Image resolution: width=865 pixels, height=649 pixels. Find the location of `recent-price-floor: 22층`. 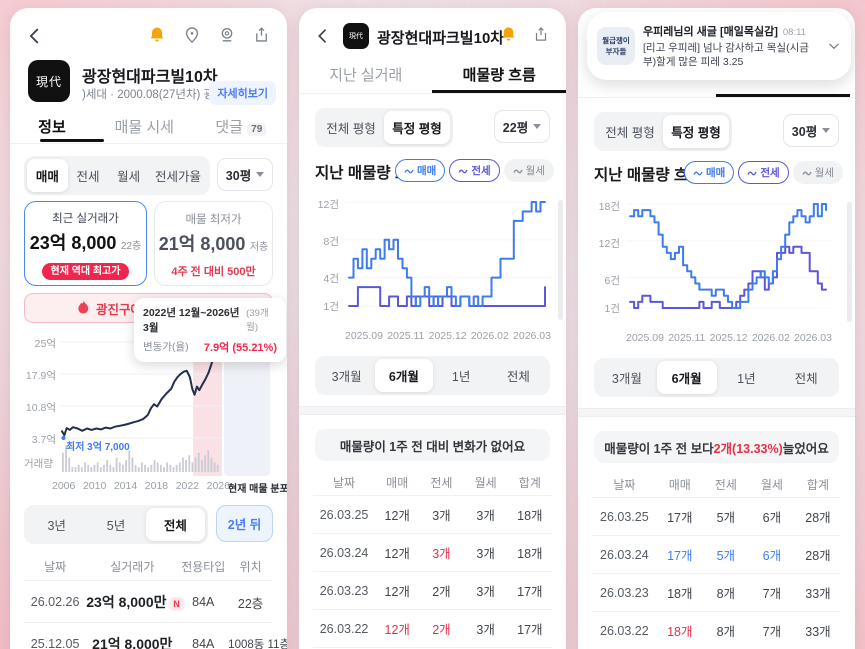

recent-price-floor: 22층 is located at coordinates (131, 246).